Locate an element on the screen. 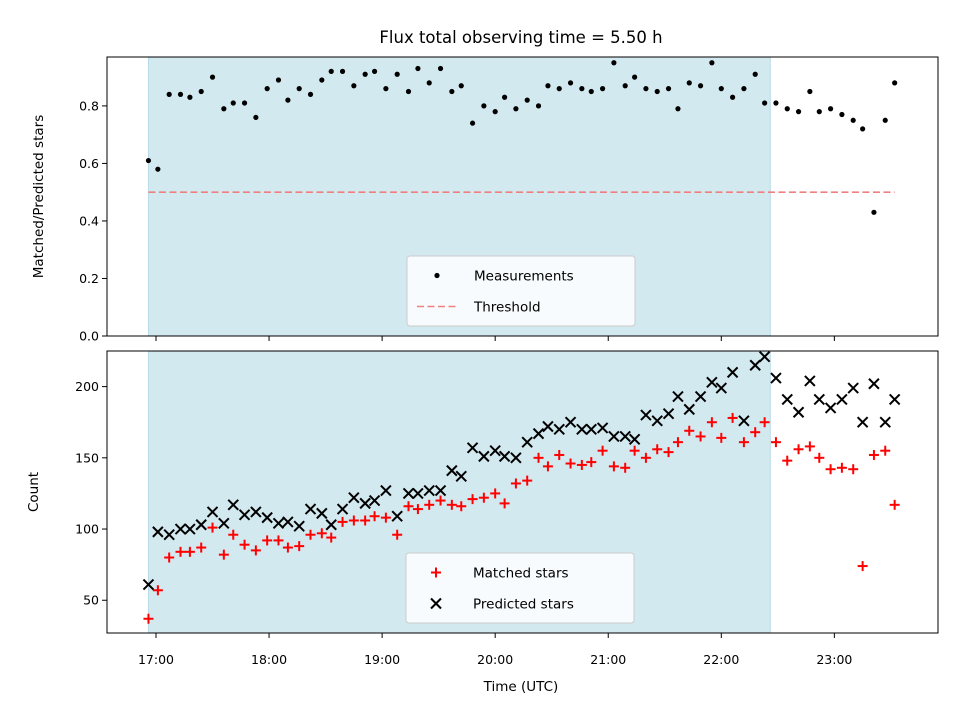  y-axis-title-1: Count is located at coordinates (34, 492).